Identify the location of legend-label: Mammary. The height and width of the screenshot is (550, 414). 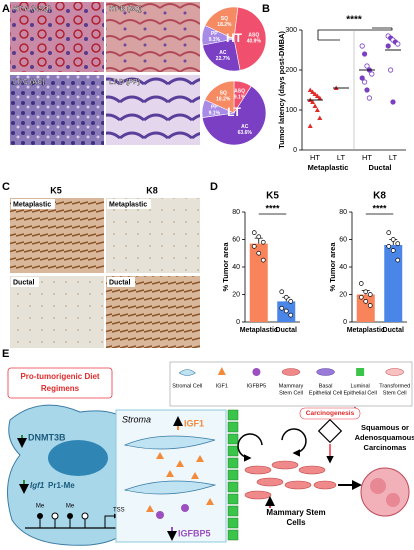
(291, 386).